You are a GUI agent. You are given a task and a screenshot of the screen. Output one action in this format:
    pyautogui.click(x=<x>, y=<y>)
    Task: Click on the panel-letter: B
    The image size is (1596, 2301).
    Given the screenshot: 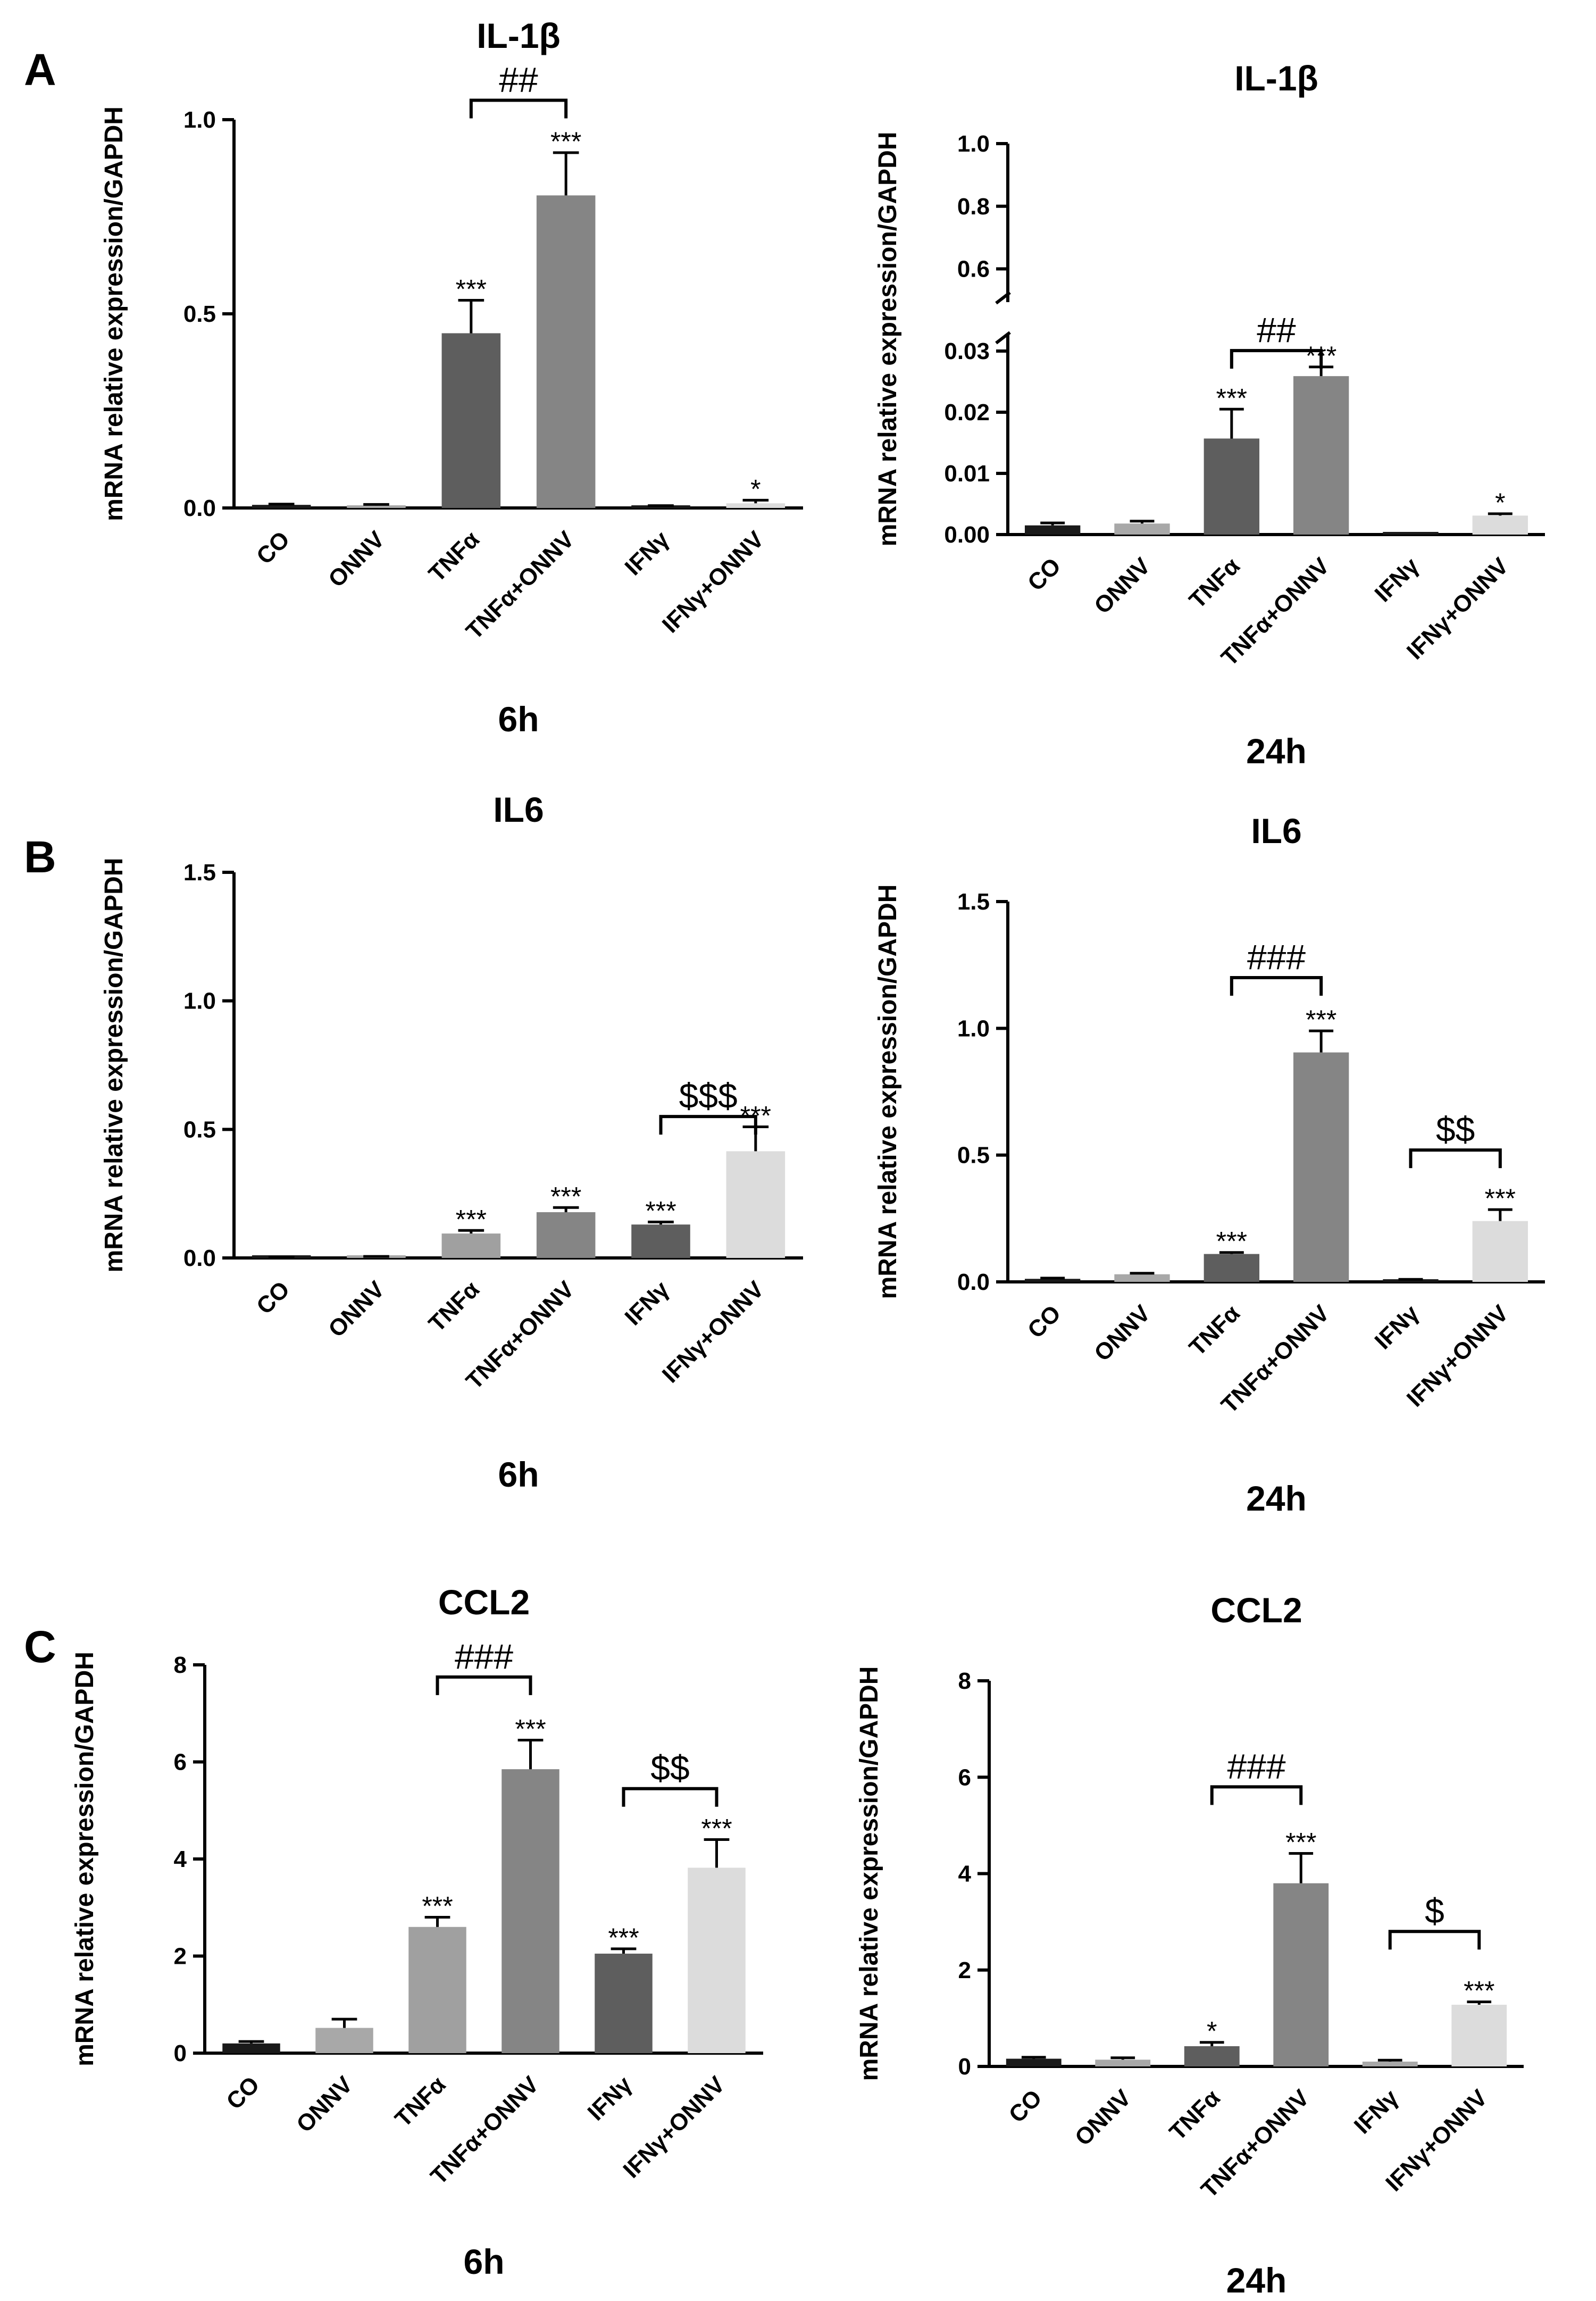 What is the action you would take?
    pyautogui.click(x=40, y=857)
    